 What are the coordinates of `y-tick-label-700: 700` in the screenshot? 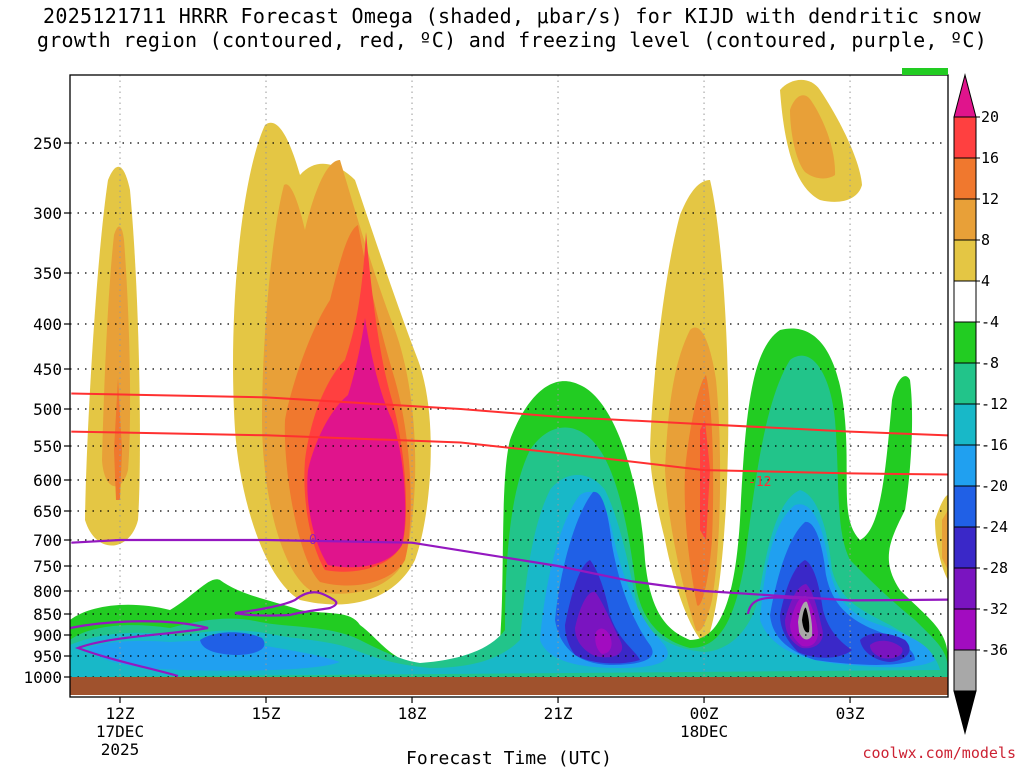 It's located at (47, 540).